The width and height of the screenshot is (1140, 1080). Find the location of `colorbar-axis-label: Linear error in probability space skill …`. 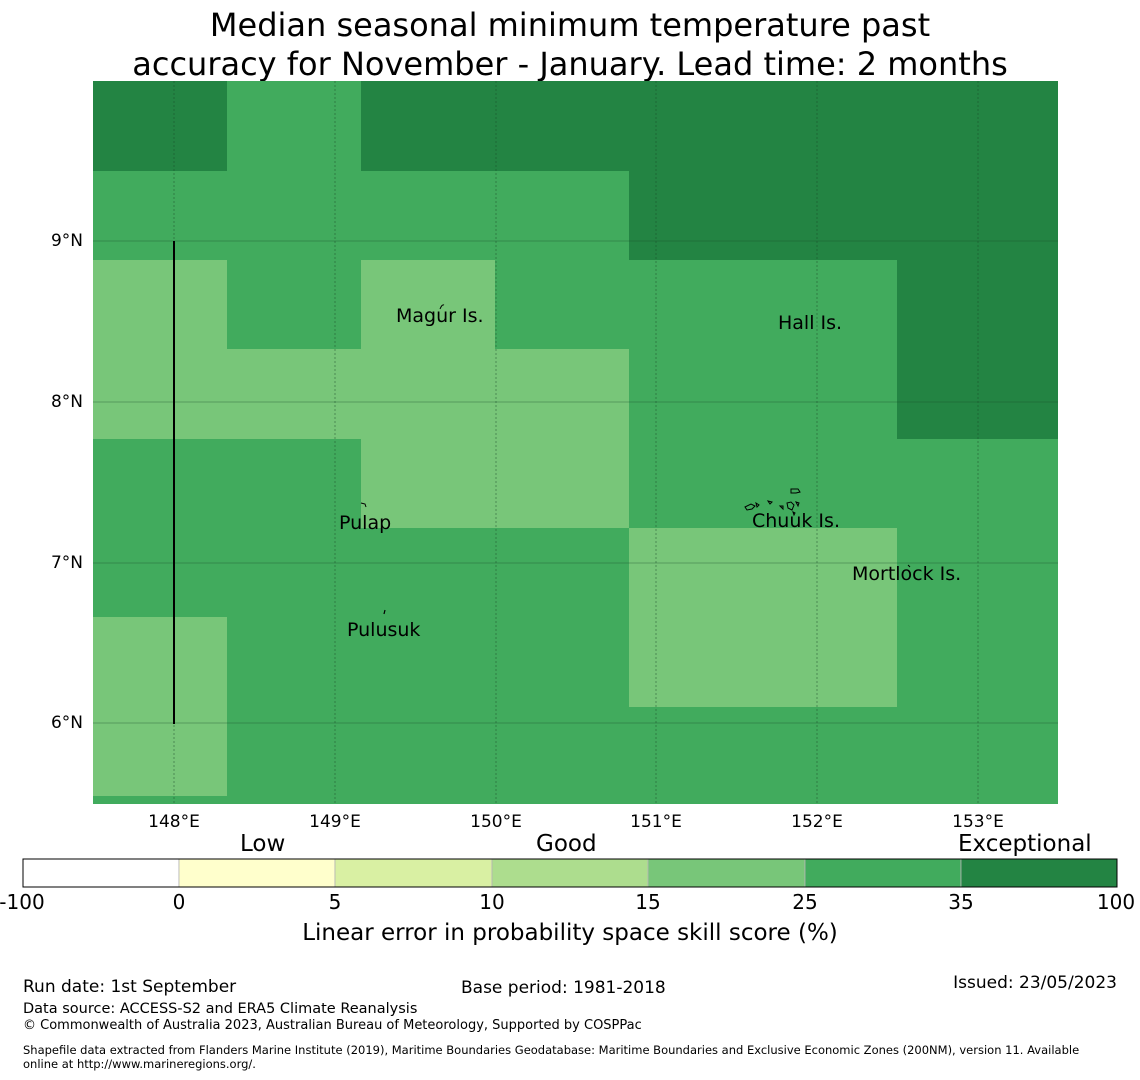

colorbar-axis-label: Linear error in probability space skill … is located at coordinates (570, 933).